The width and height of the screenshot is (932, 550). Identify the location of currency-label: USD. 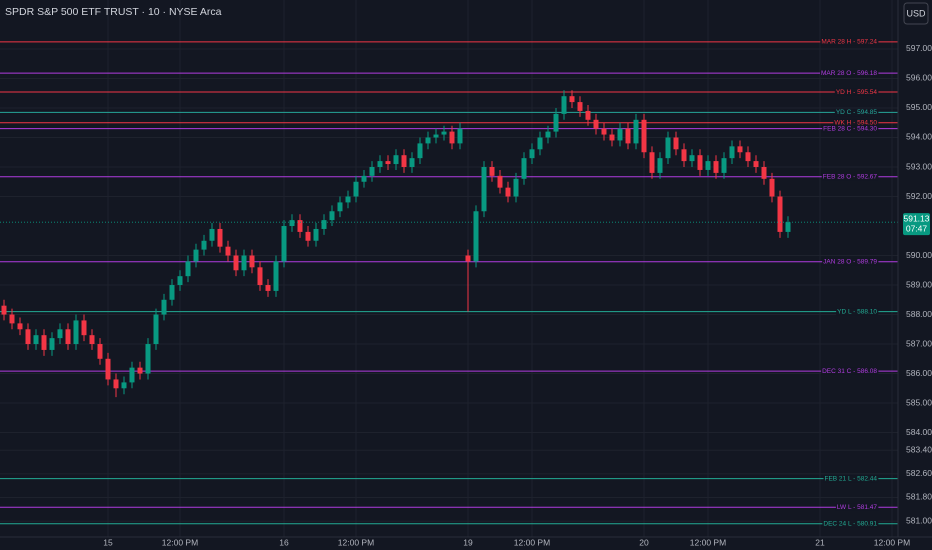
(916, 13).